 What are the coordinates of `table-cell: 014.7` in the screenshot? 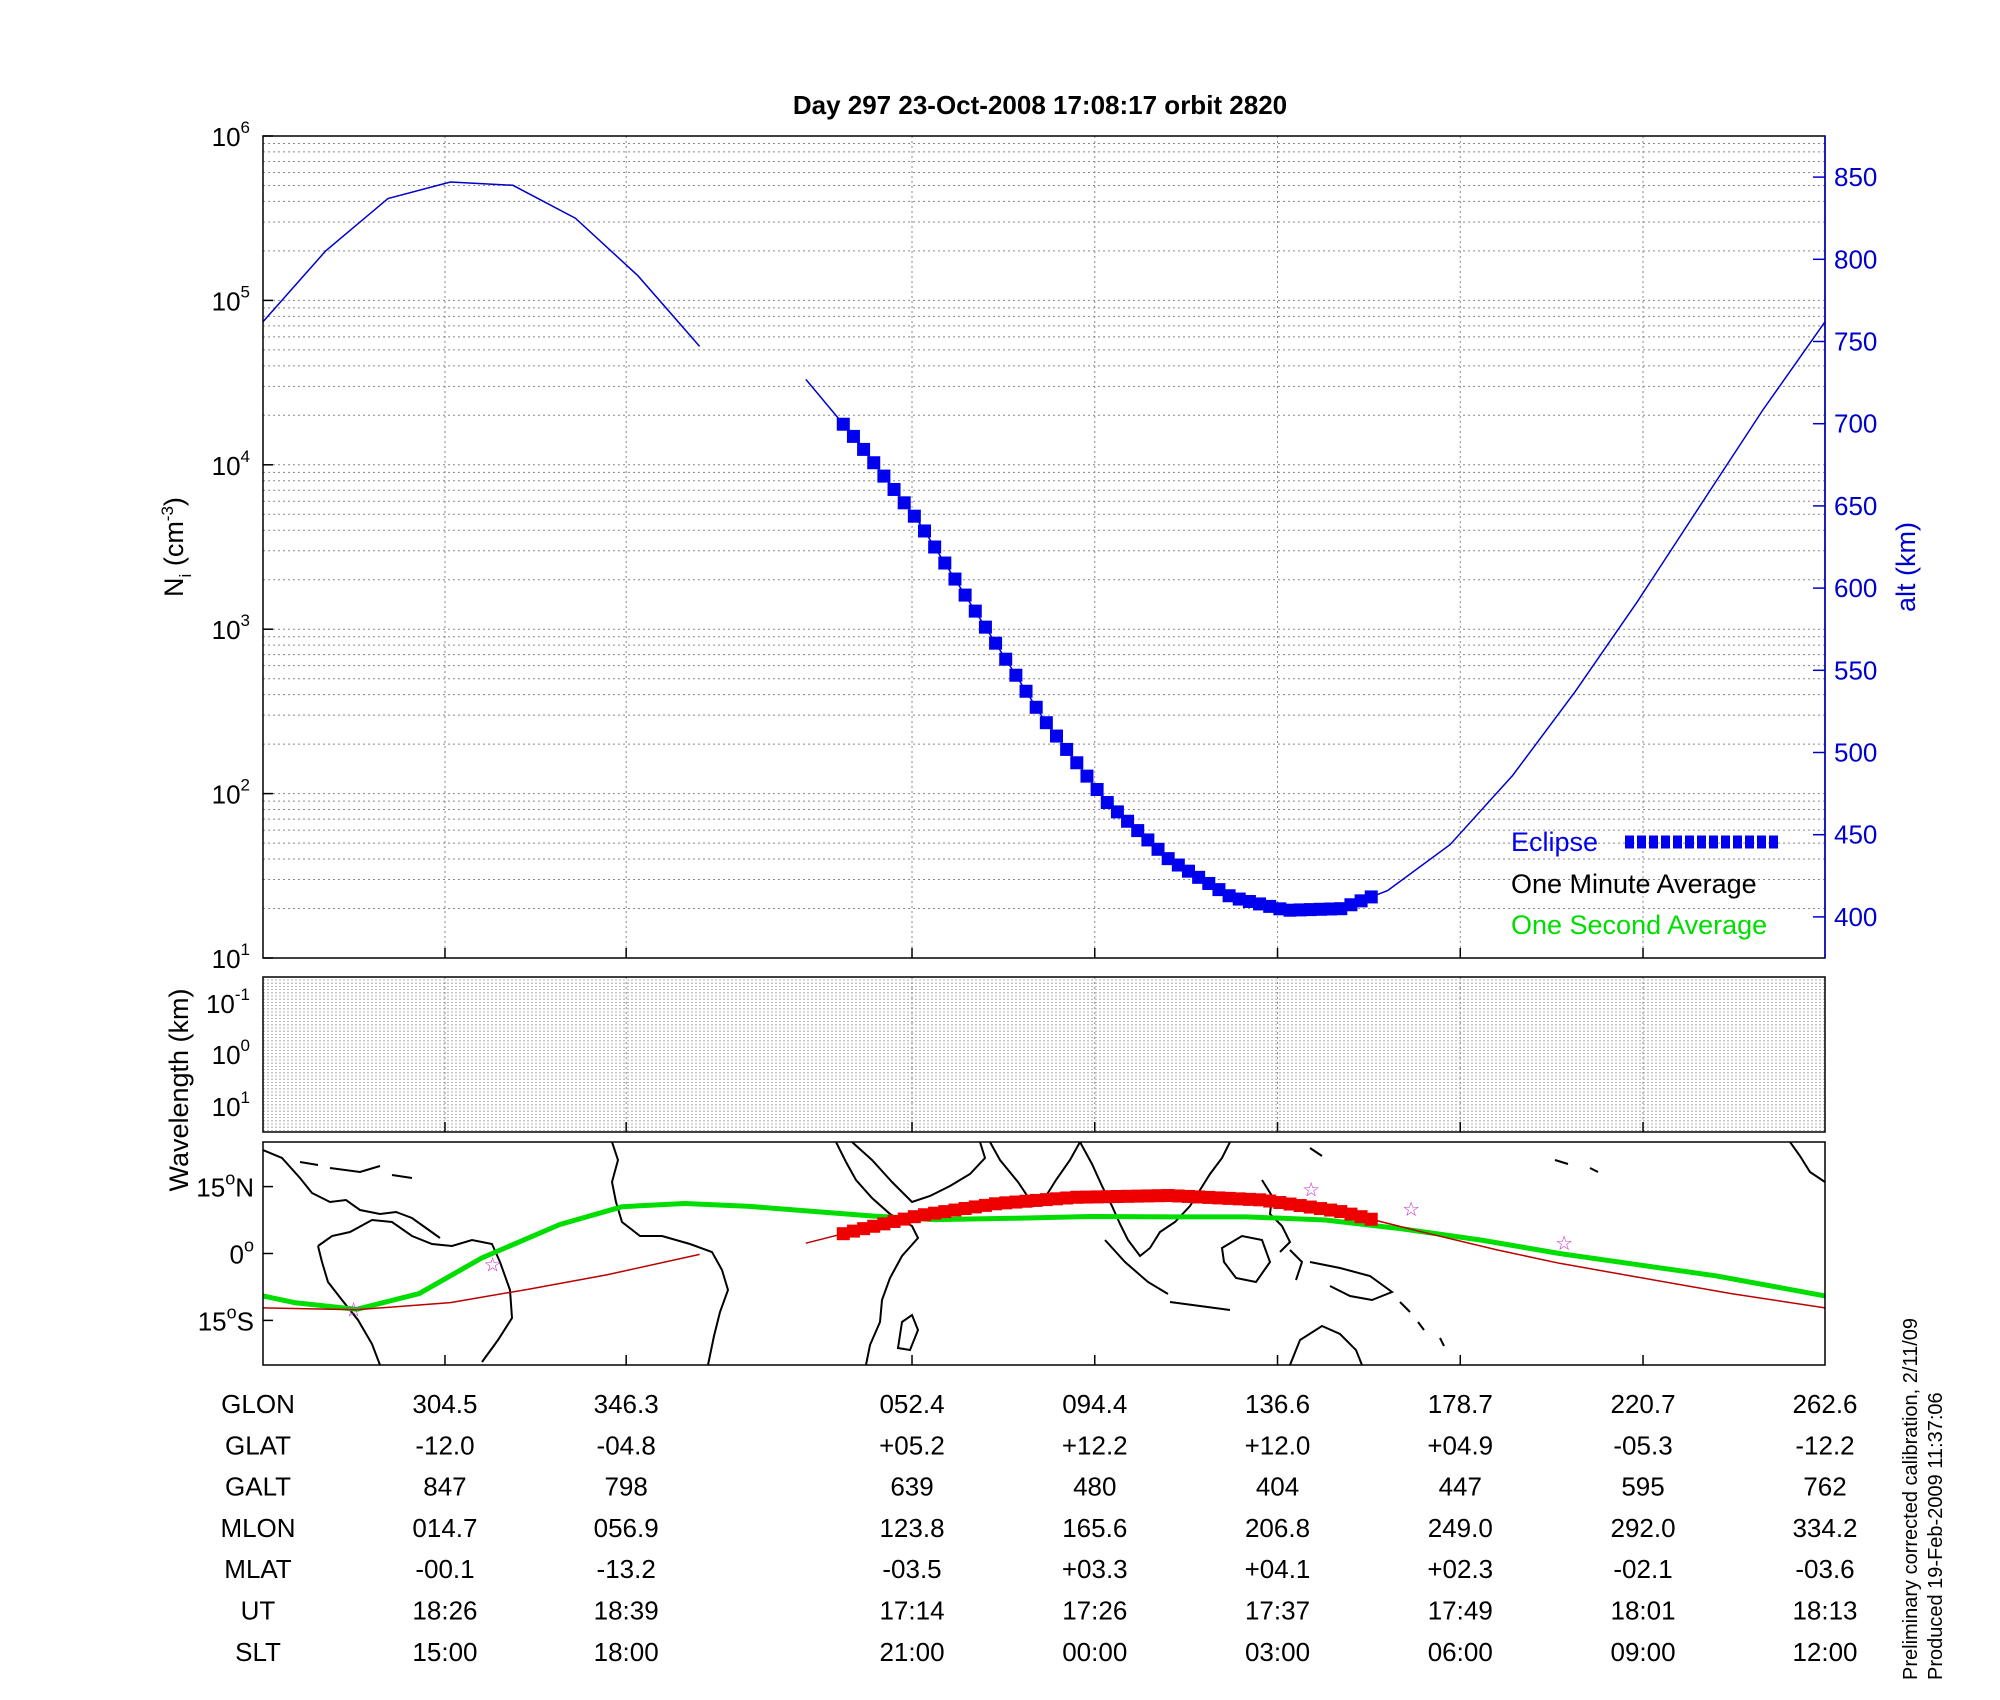 It's located at (444, 1528).